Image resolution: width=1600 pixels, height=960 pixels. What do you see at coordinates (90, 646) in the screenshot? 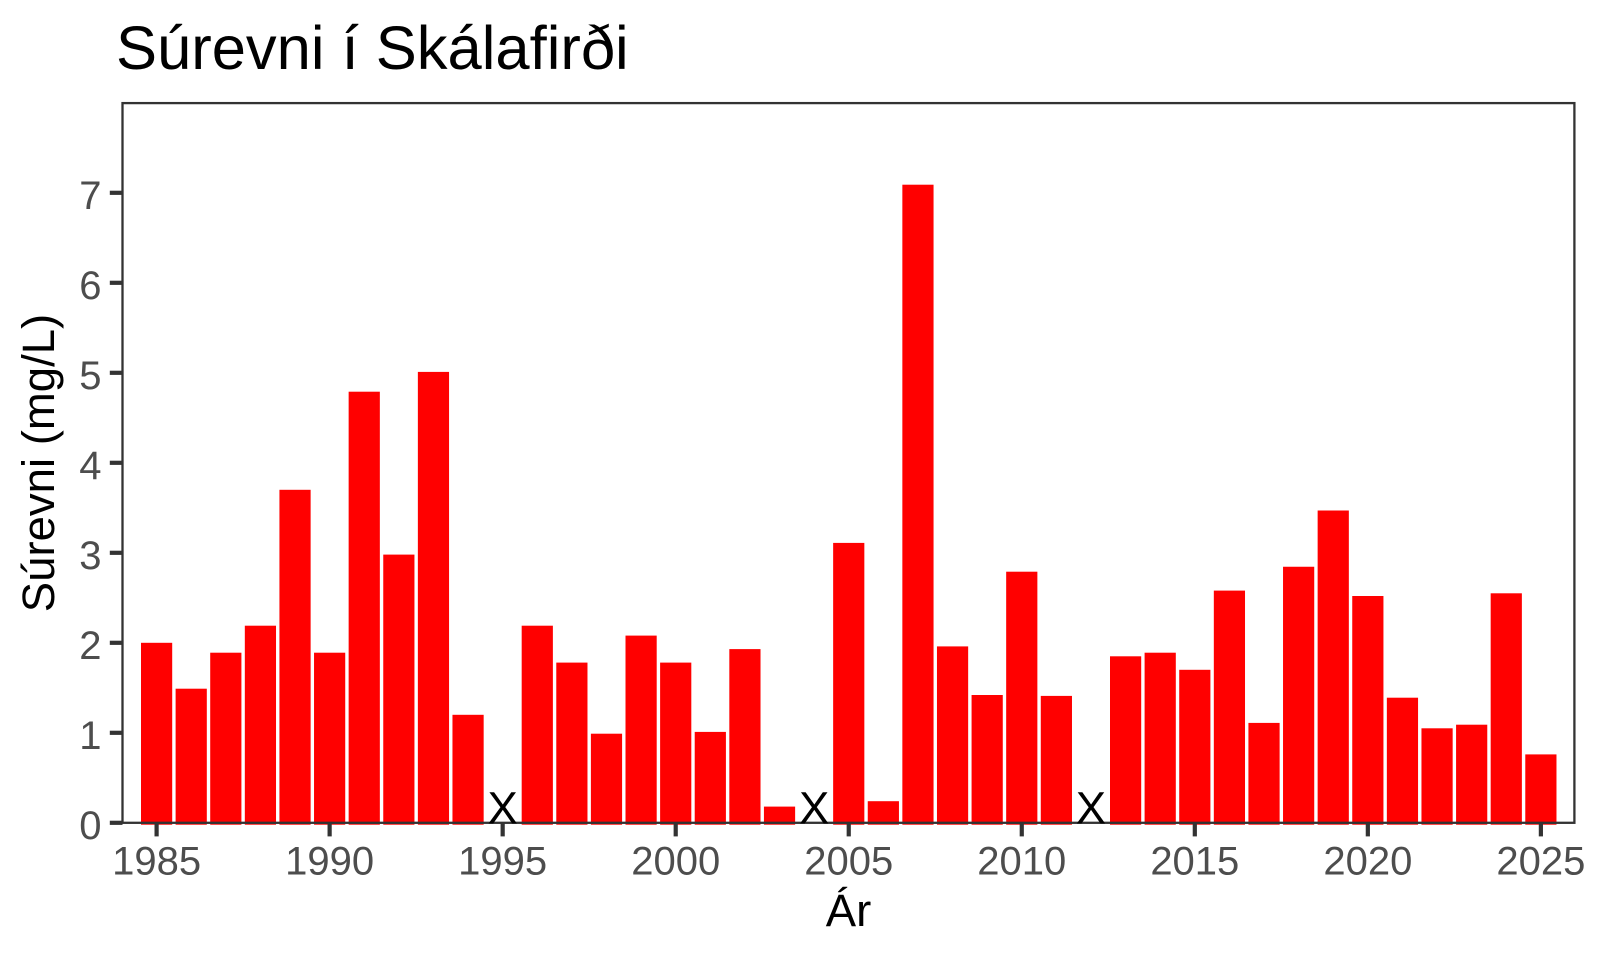
I see `svg-text: 2` at bounding box center [90, 646].